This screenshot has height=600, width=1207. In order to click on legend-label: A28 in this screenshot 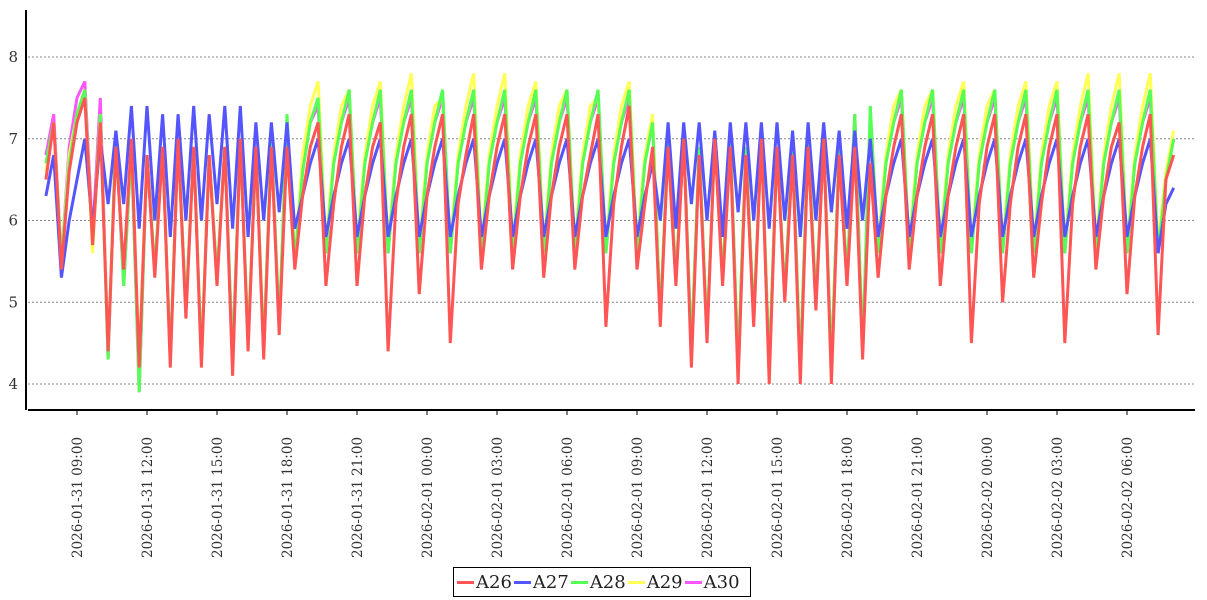, I will do `click(607, 582)`.